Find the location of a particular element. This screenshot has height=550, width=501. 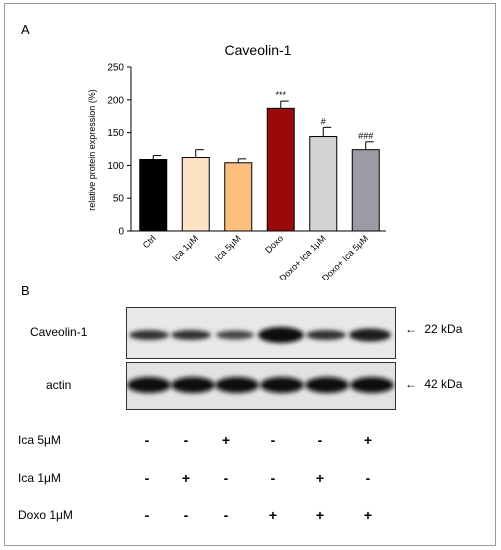

y-tick-label: 0 is located at coordinates (121, 232).